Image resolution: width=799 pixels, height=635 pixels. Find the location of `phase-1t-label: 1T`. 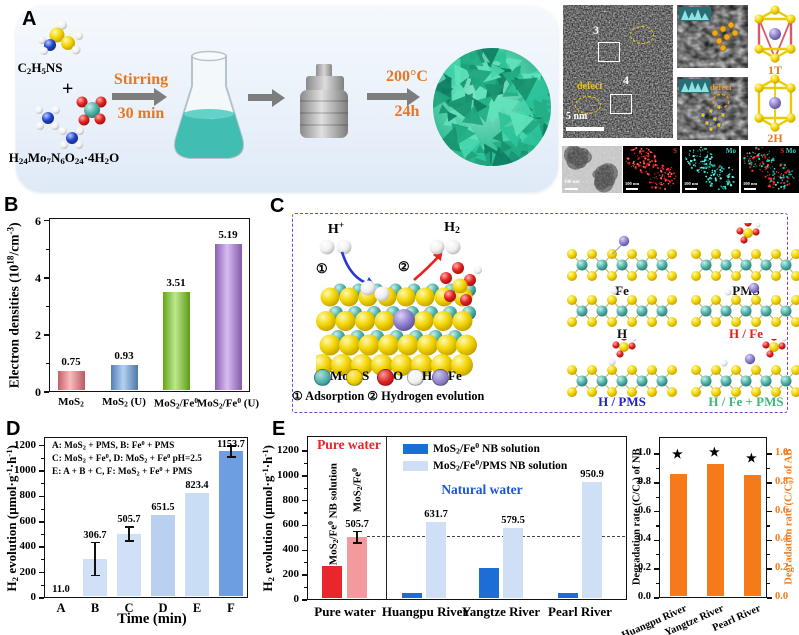

phase-1t-label: 1T is located at coordinates (774, 70).